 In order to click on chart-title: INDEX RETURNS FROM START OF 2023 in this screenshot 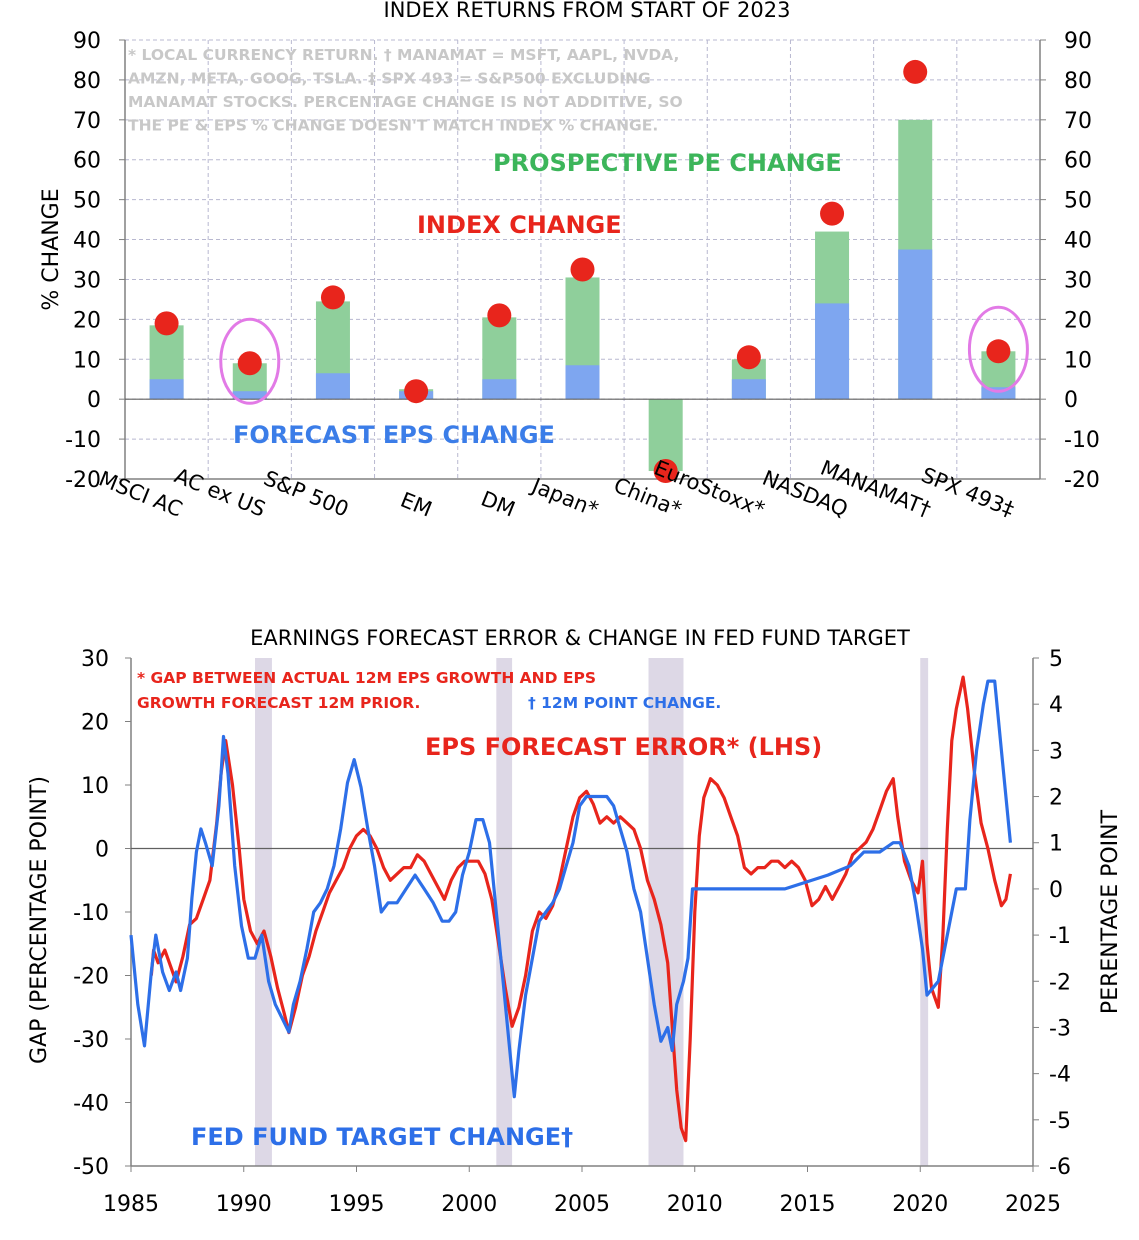, I will do `click(587, 11)`.